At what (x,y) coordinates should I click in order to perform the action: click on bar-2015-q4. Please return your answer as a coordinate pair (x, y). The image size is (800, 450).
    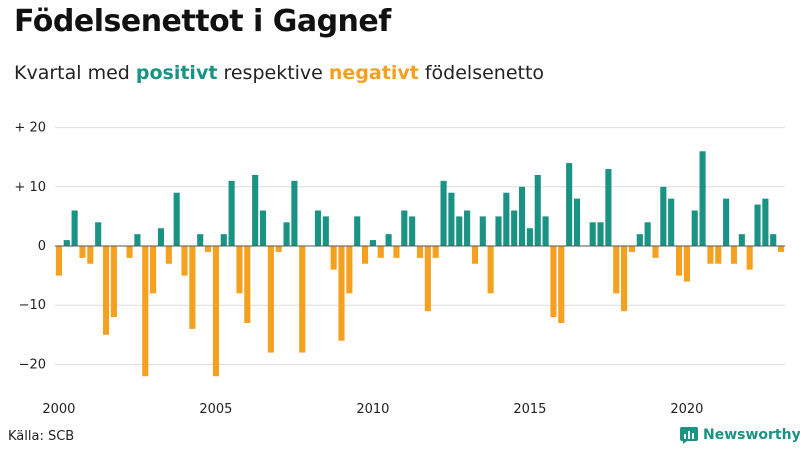
    Looking at the image, I should click on (553, 282).